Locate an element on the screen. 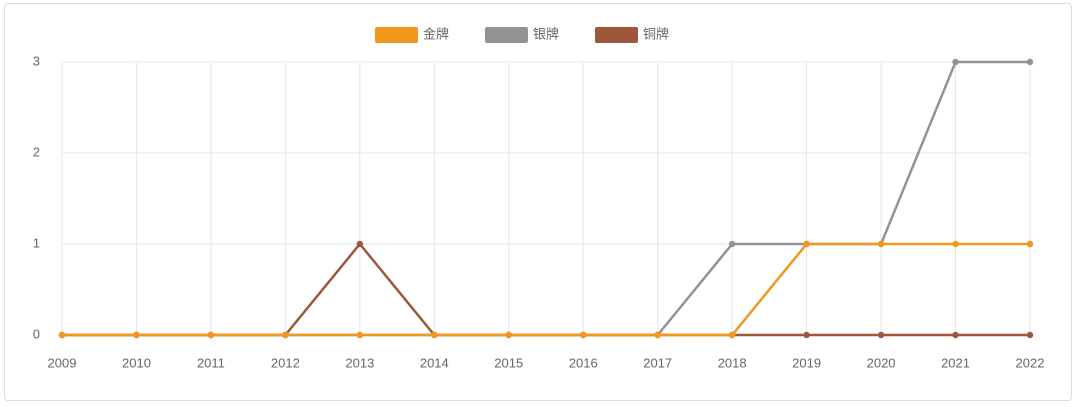 This screenshot has height=407, width=1080. x-tick-label: 2020 is located at coordinates (881, 362).